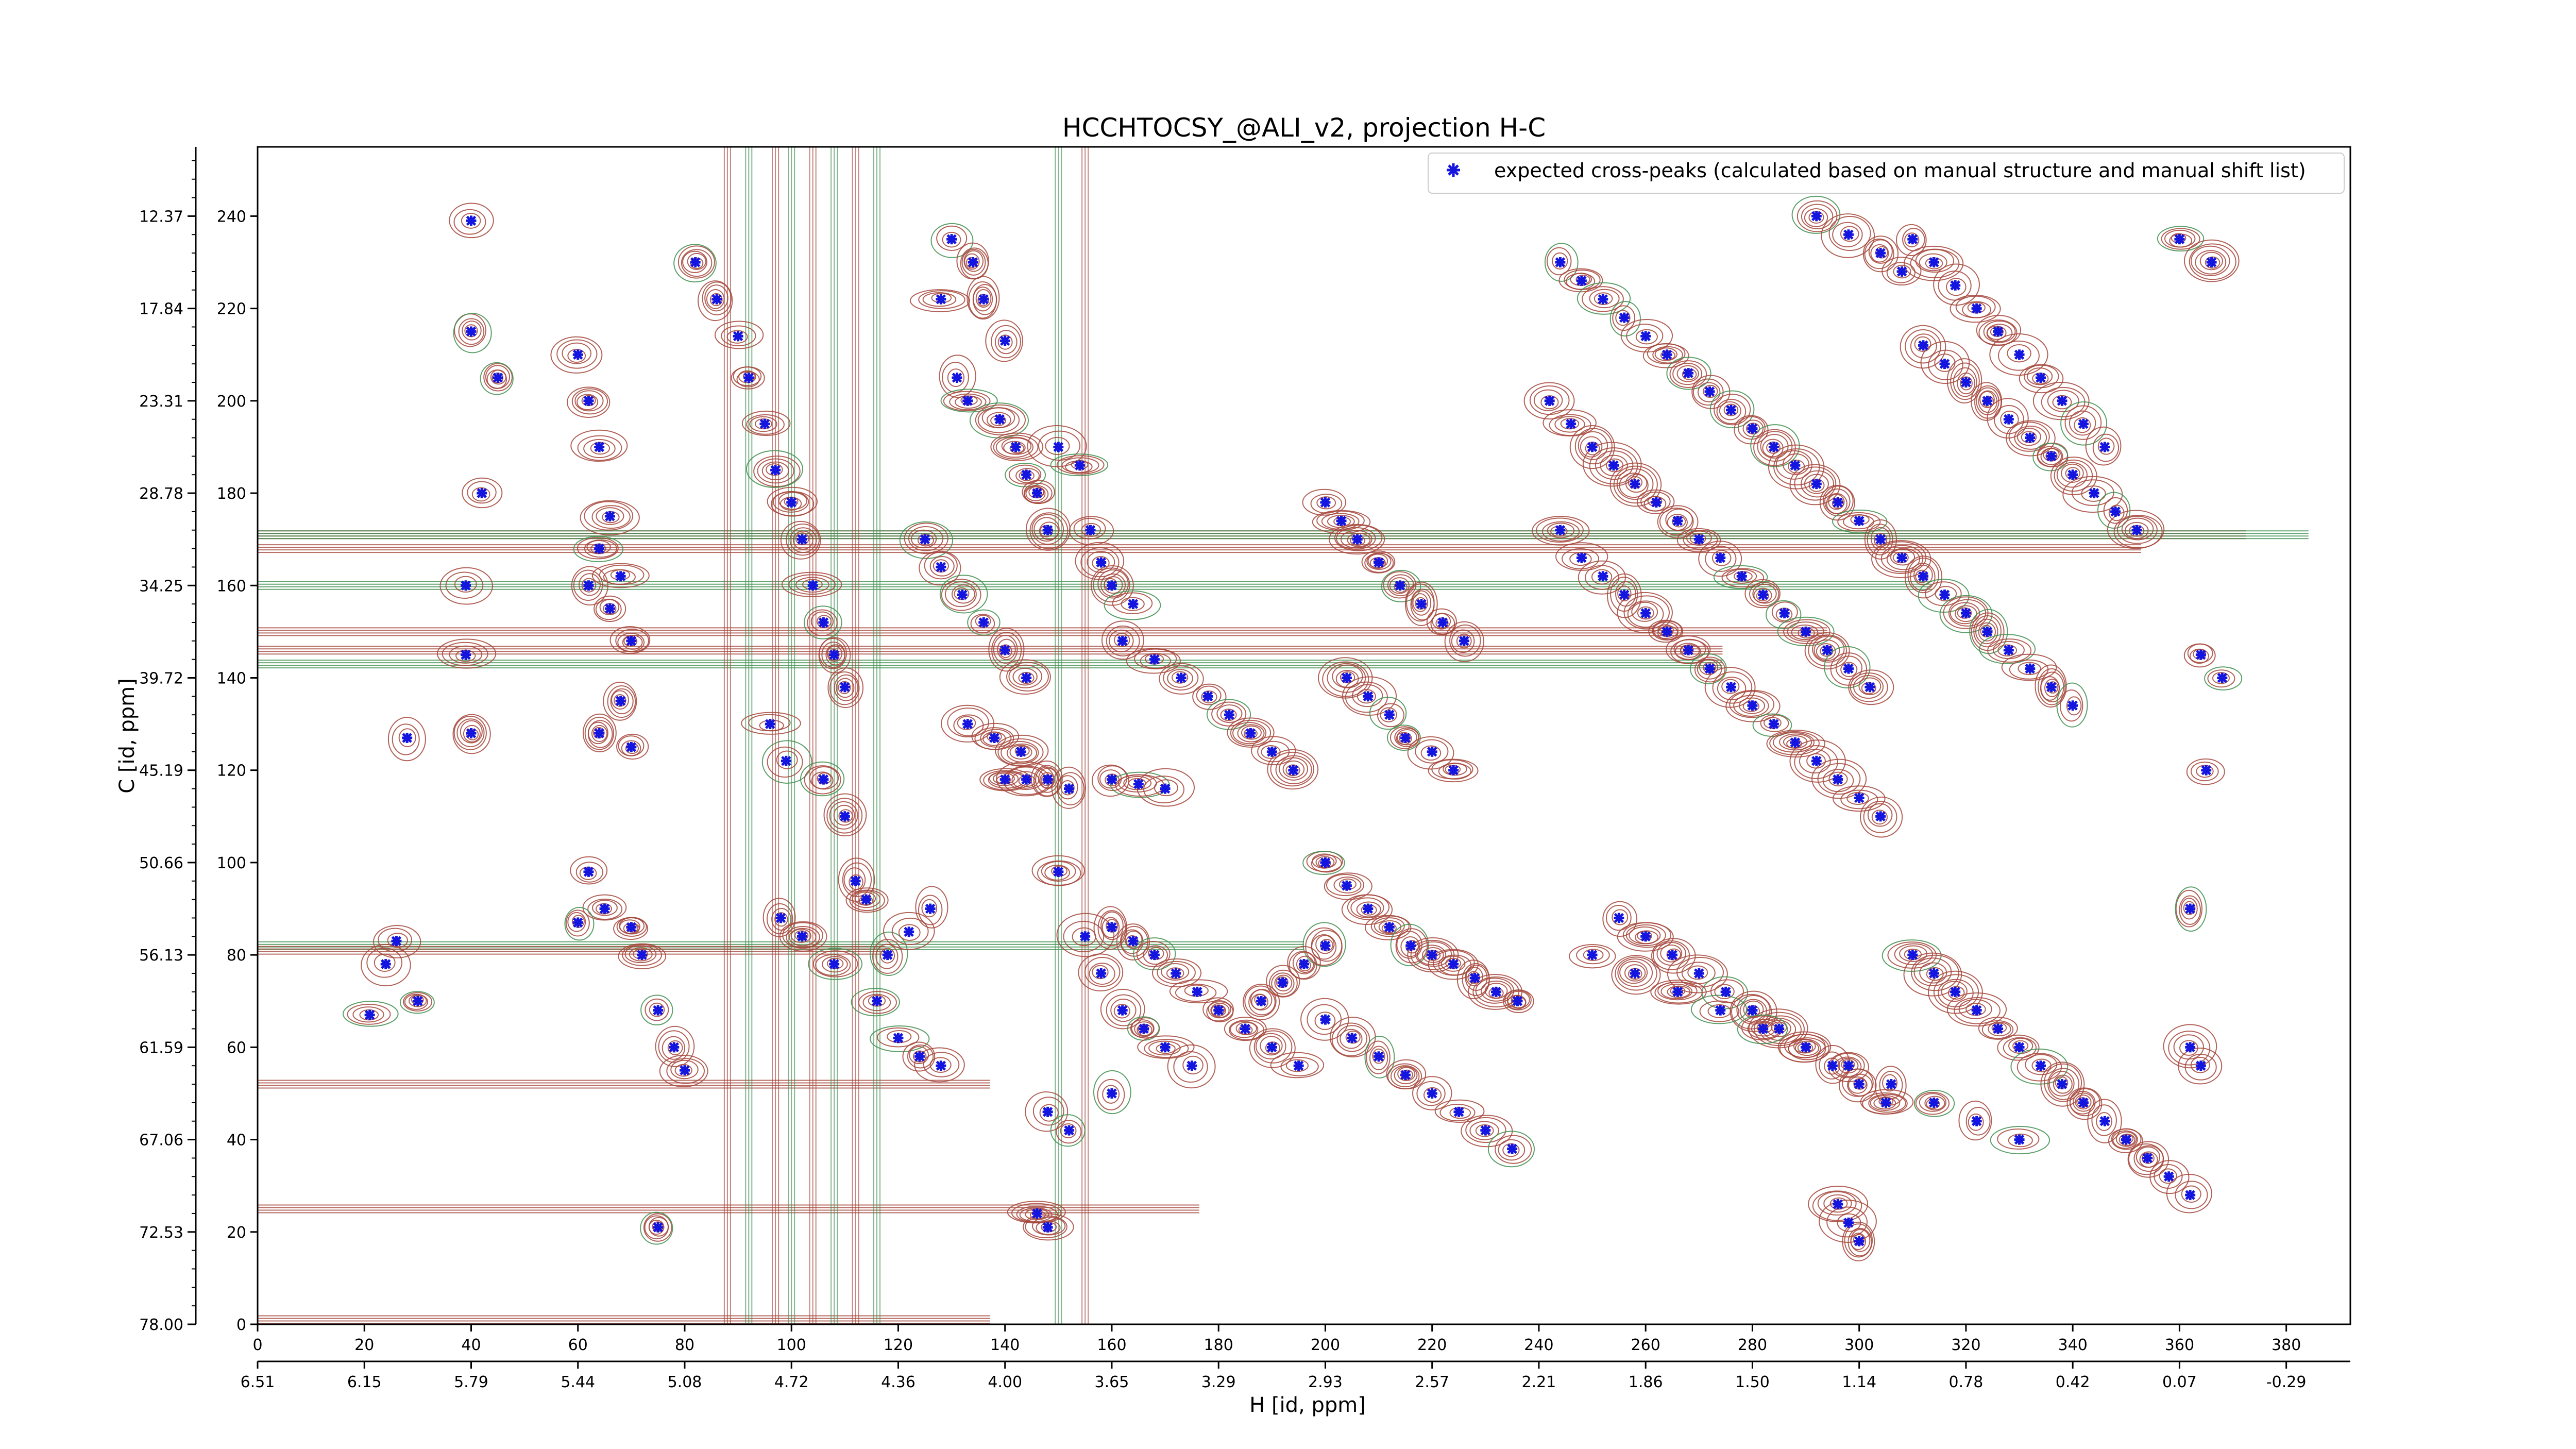 Image resolution: width=2576 pixels, height=1449 pixels. Describe the element at coordinates (2073, 1345) in the screenshot. I see `x-index-tick-label: 340` at that location.